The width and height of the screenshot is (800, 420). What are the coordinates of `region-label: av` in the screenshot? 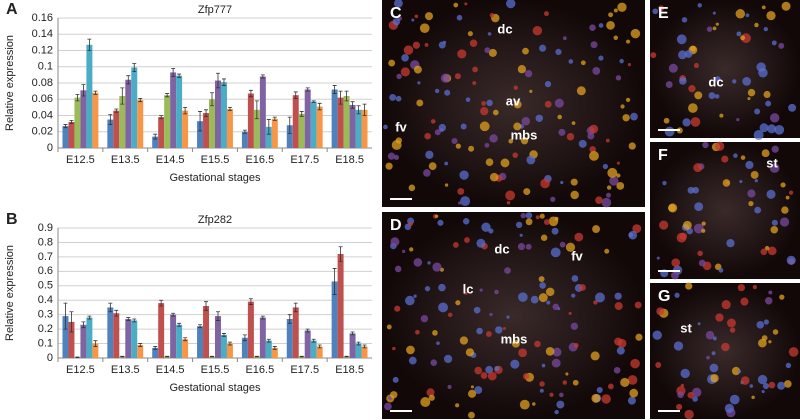 It's located at (513, 100).